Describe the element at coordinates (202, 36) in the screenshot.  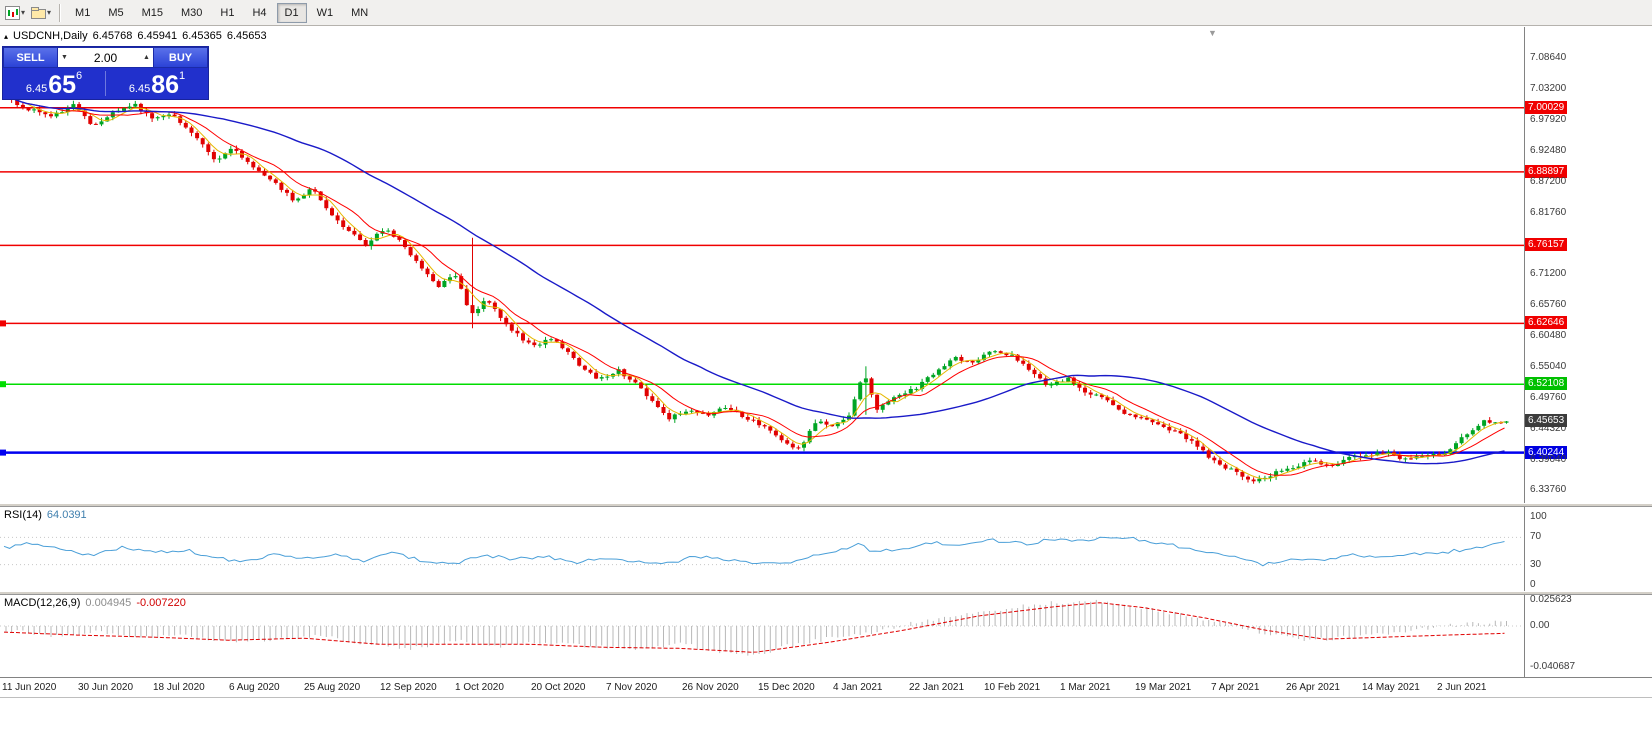
I see `low-value: 6.45365` at that location.